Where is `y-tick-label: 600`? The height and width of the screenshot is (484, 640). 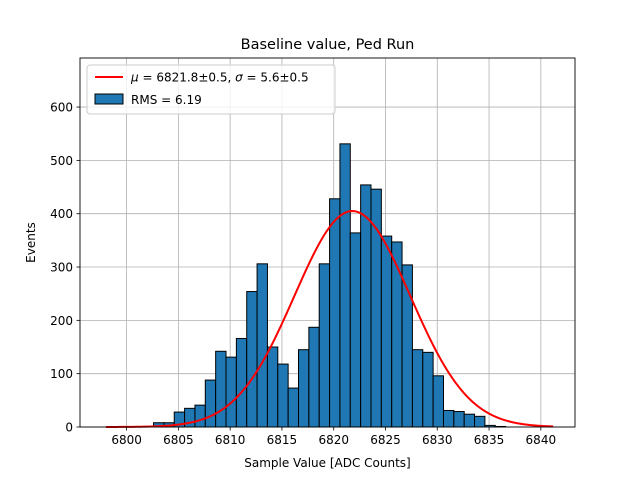
y-tick-label: 600 is located at coordinates (61, 108).